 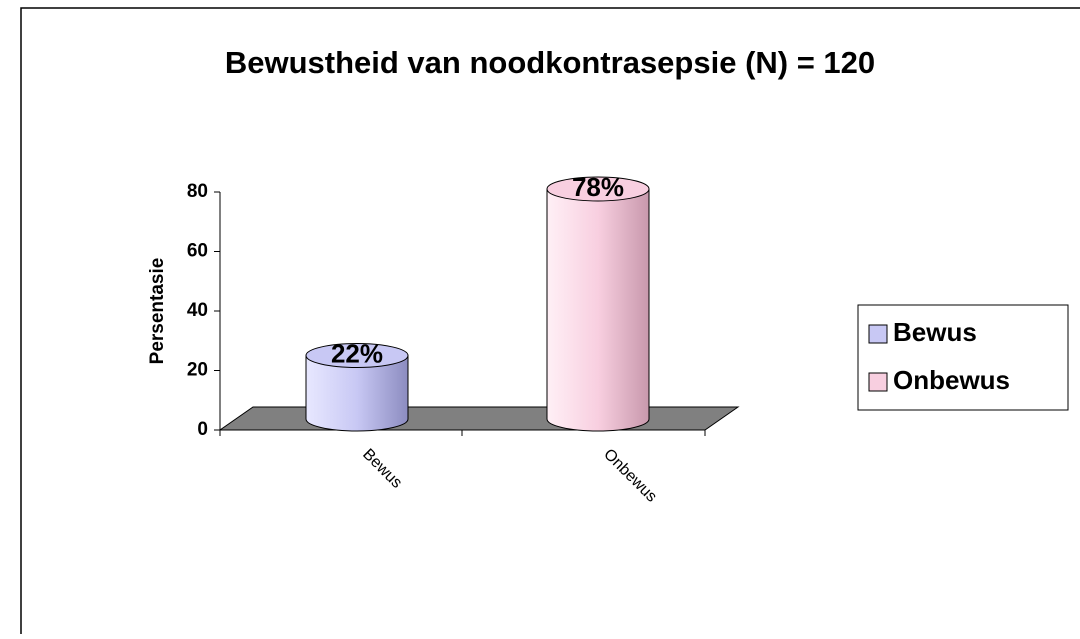 I want to click on legend-label: Bewus, so click(x=935, y=332).